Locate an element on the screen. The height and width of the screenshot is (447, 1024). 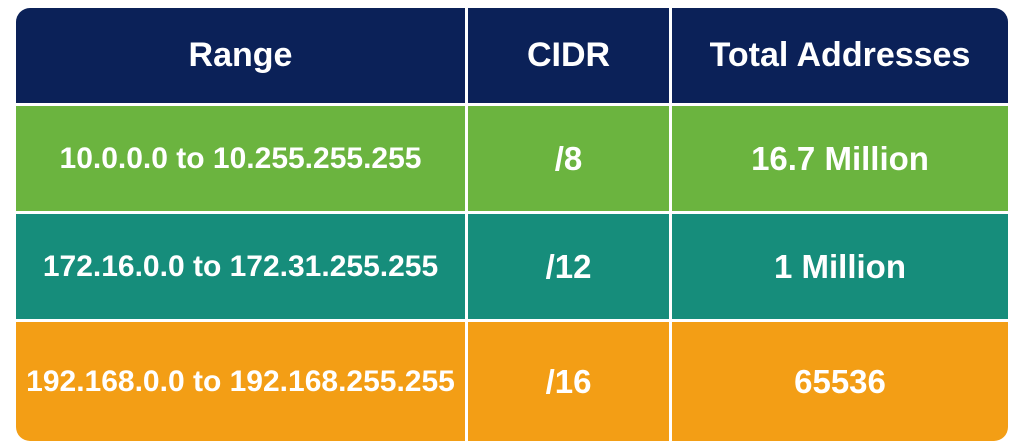
row-2-cidr: /12 is located at coordinates (570, 265).